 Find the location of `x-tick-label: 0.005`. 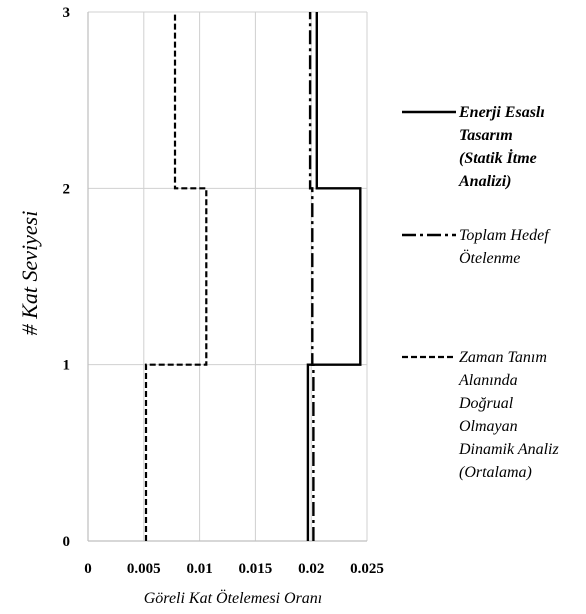

x-tick-label: 0.005 is located at coordinates (144, 569).